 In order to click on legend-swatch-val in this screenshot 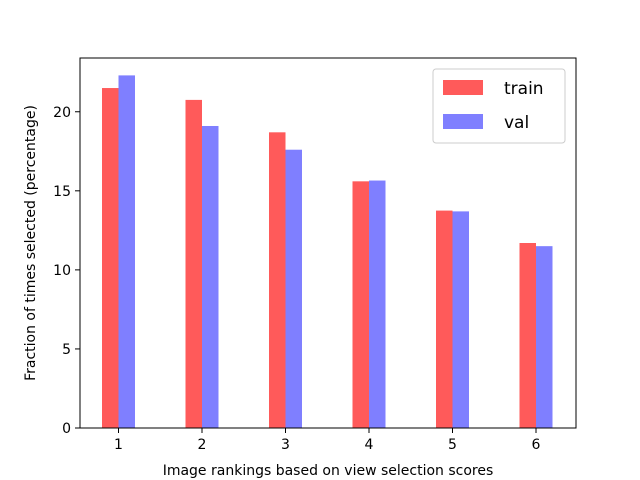, I will do `click(463, 121)`.